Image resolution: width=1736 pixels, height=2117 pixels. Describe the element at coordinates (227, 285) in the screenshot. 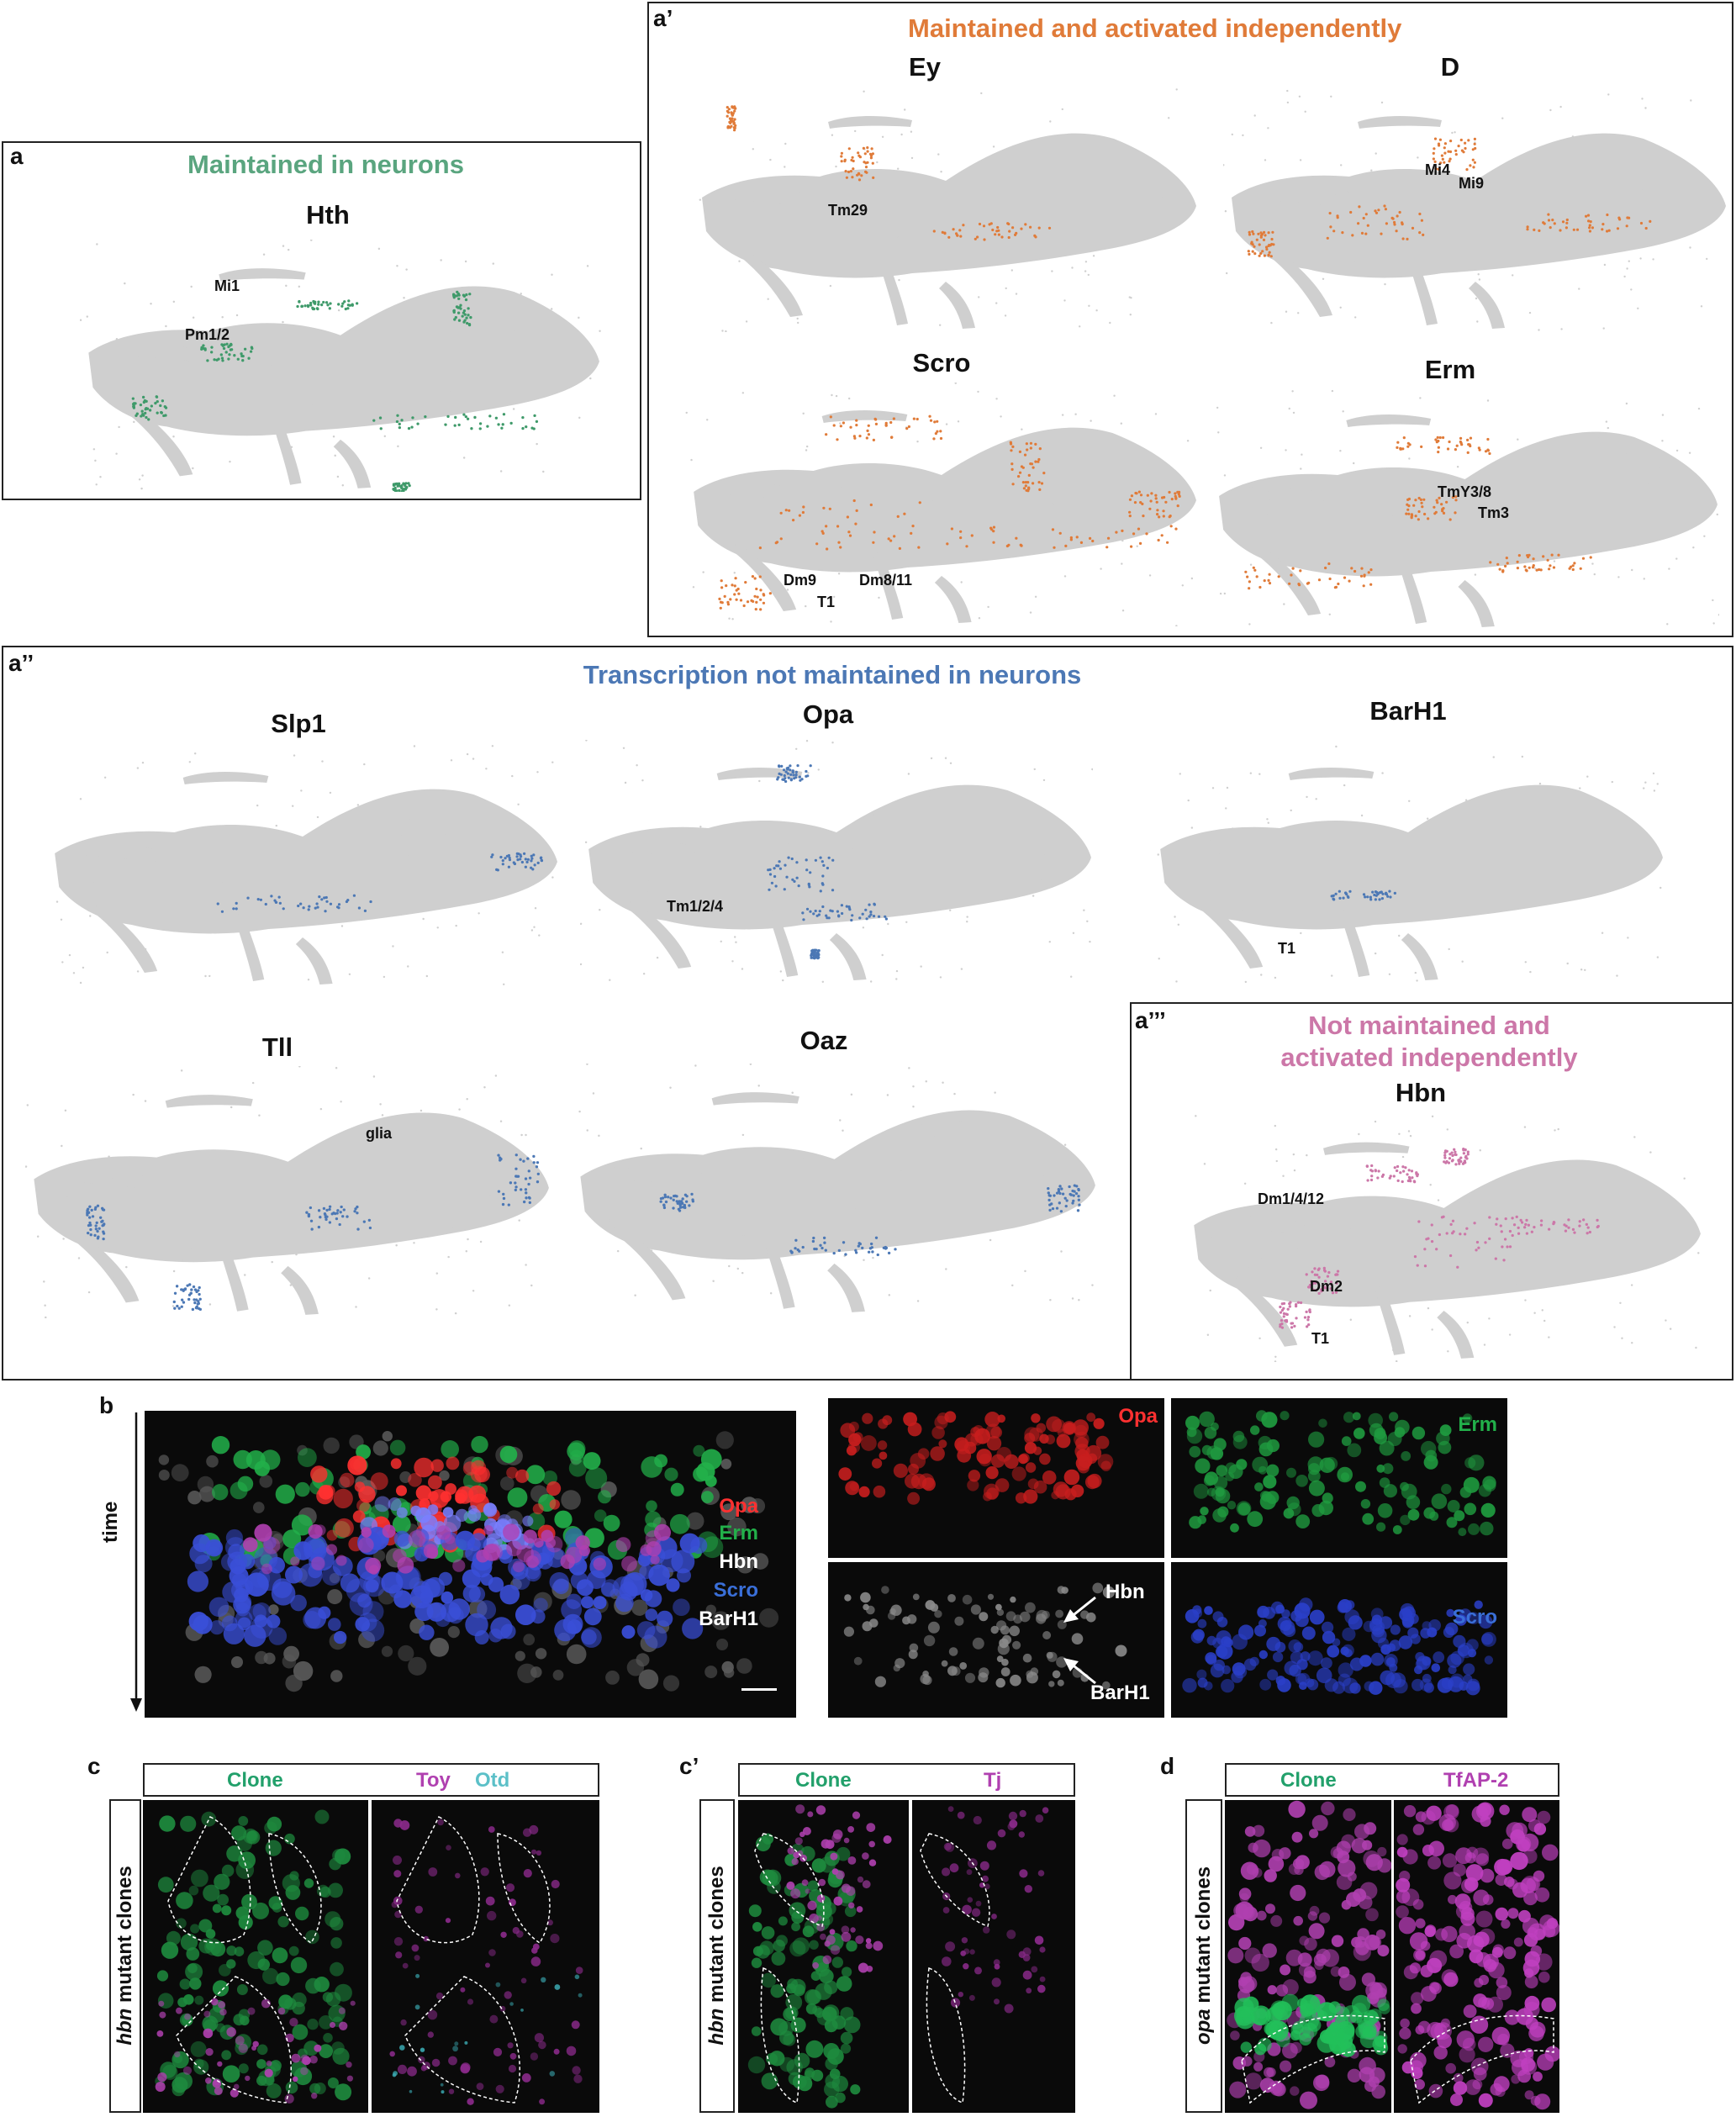

I see `annotation-mi1: Mi1` at that location.